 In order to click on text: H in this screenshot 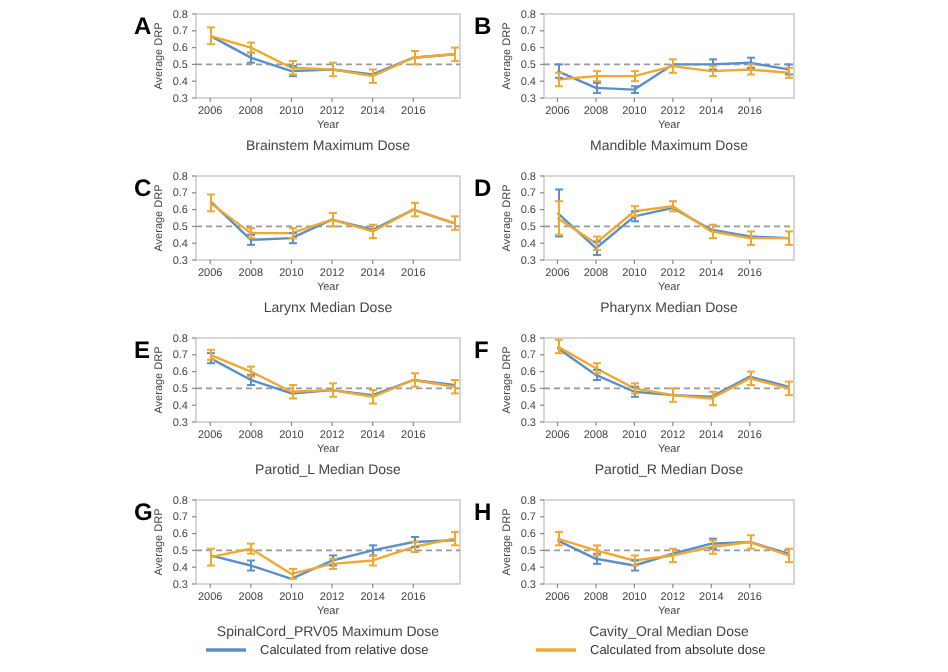, I will do `click(483, 512)`.